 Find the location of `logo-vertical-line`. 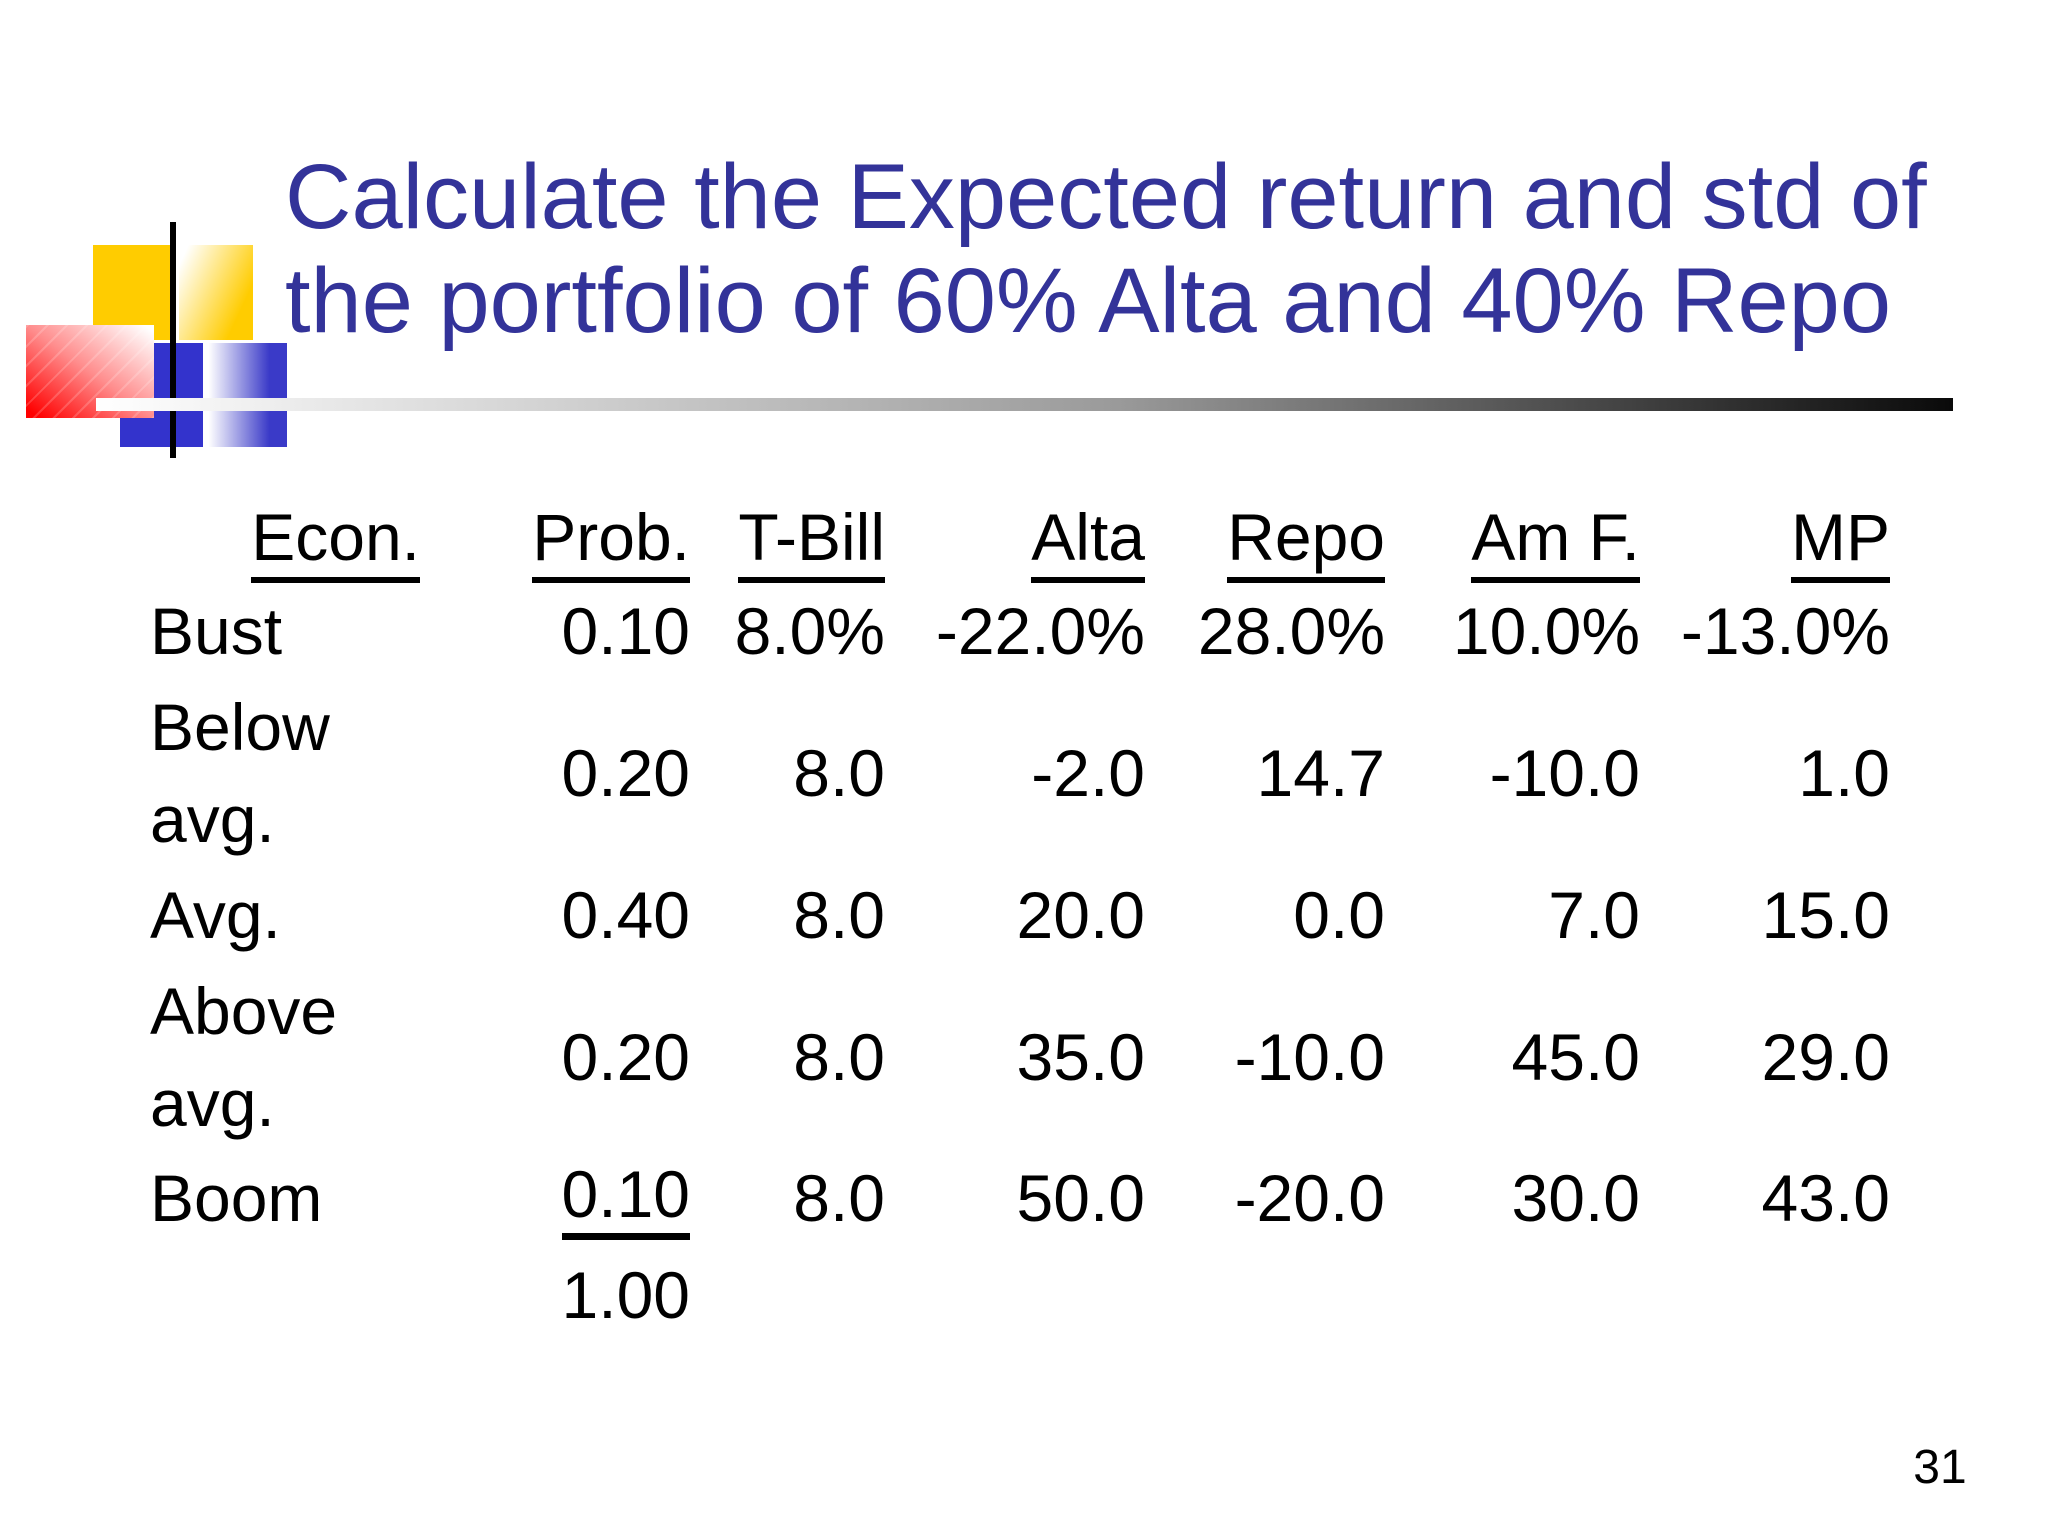

logo-vertical-line is located at coordinates (173, 340).